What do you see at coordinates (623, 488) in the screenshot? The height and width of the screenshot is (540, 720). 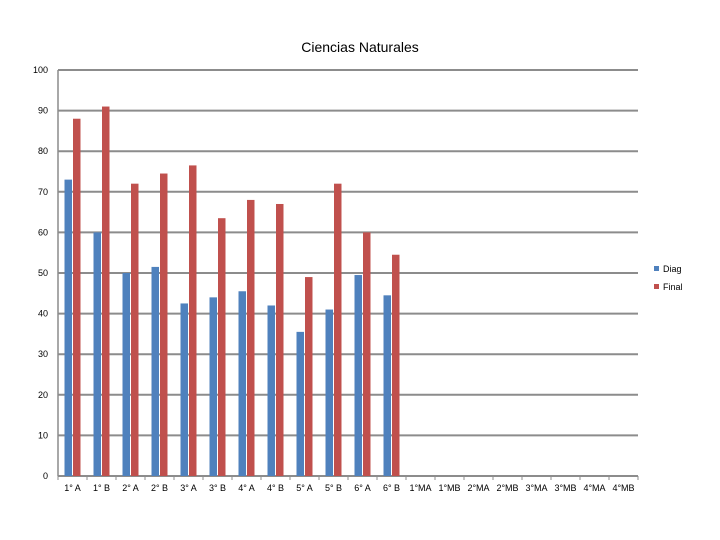 I see `x-tick-label: 4°MB` at bounding box center [623, 488].